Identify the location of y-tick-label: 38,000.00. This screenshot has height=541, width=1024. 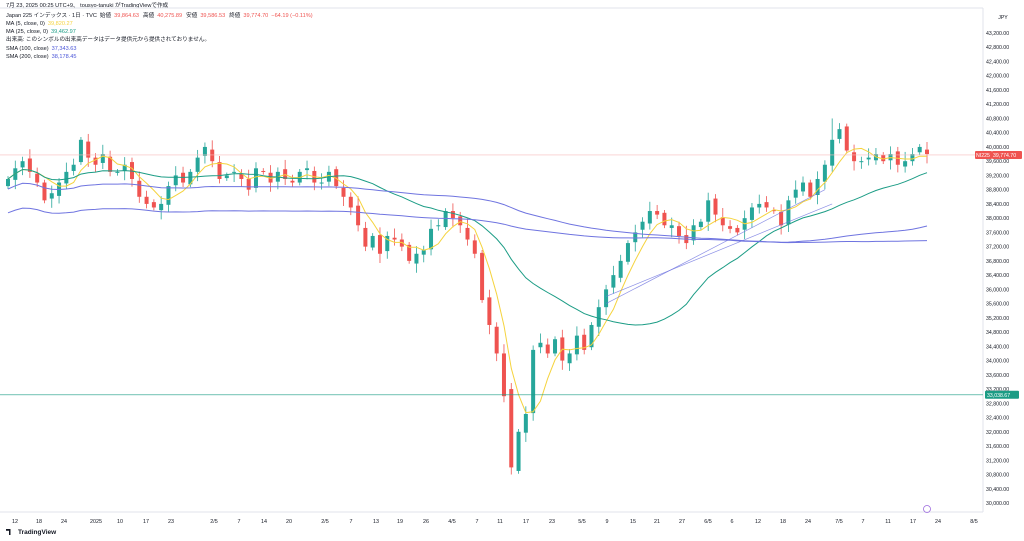
(997, 219).